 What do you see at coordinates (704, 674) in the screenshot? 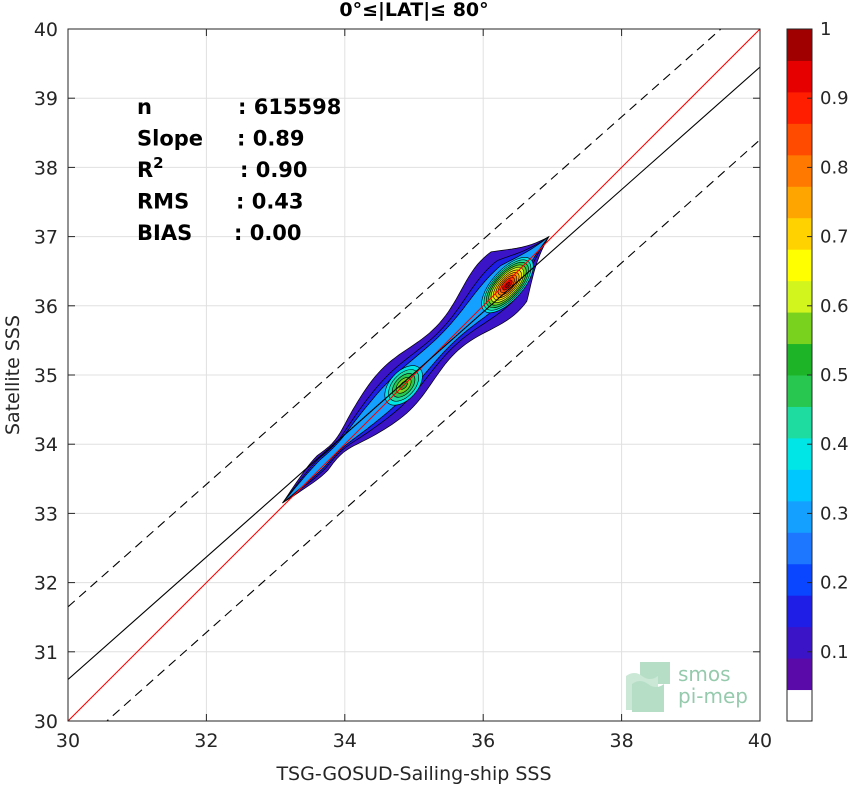
I see `watermark-line1: smos` at bounding box center [704, 674].